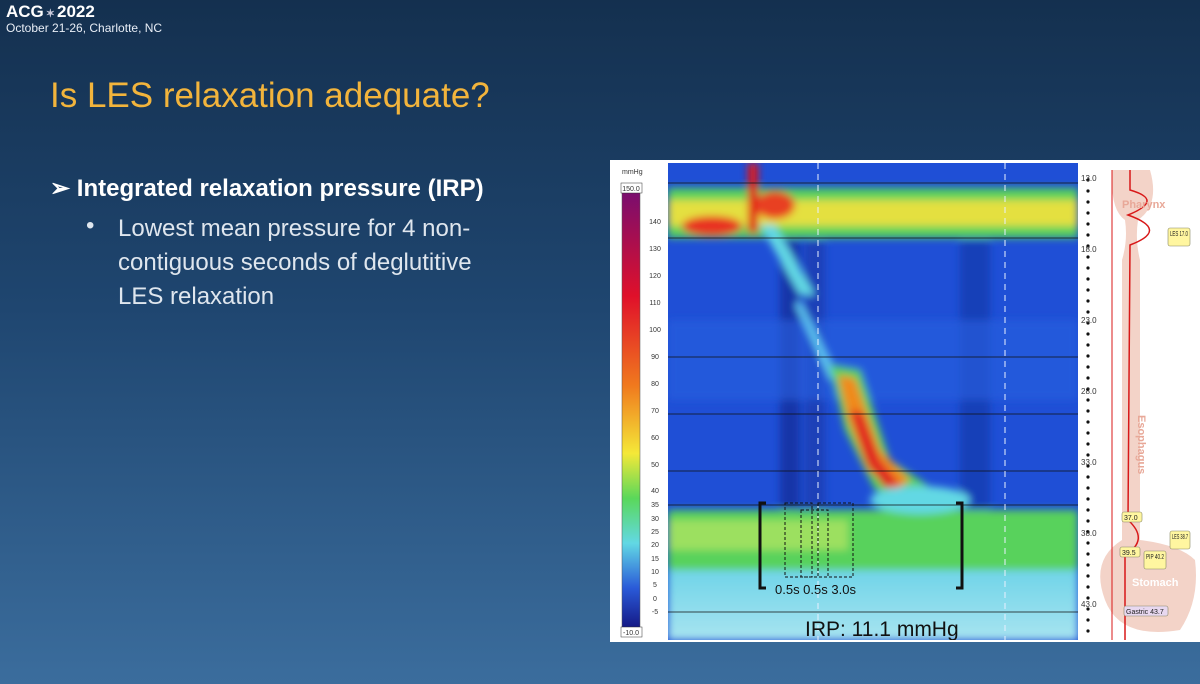  What do you see at coordinates (25, 11) in the screenshot?
I see `logo-text: ACG` at bounding box center [25, 11].